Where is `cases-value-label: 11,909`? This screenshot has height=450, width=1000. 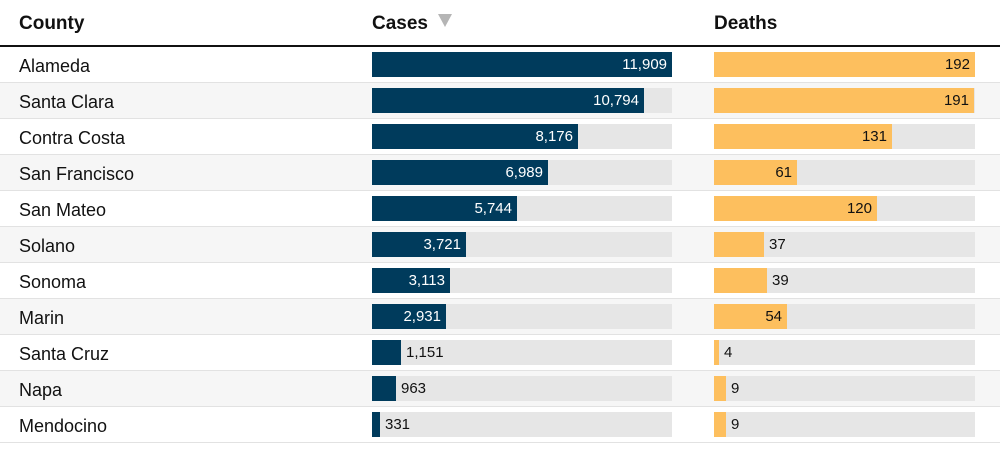 cases-value-label: 11,909 is located at coordinates (644, 64).